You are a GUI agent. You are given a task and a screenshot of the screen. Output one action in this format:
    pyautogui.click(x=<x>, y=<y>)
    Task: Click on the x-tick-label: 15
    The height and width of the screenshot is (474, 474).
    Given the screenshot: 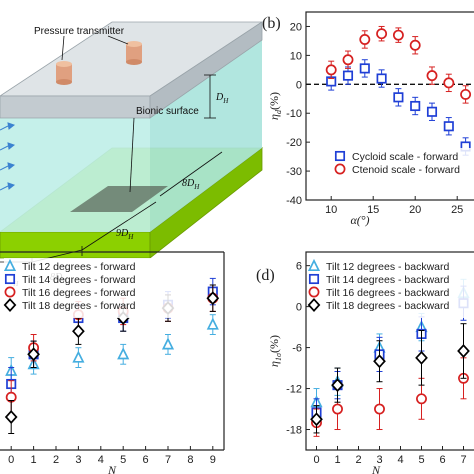 What is the action you would take?
    pyautogui.click(x=373, y=210)
    